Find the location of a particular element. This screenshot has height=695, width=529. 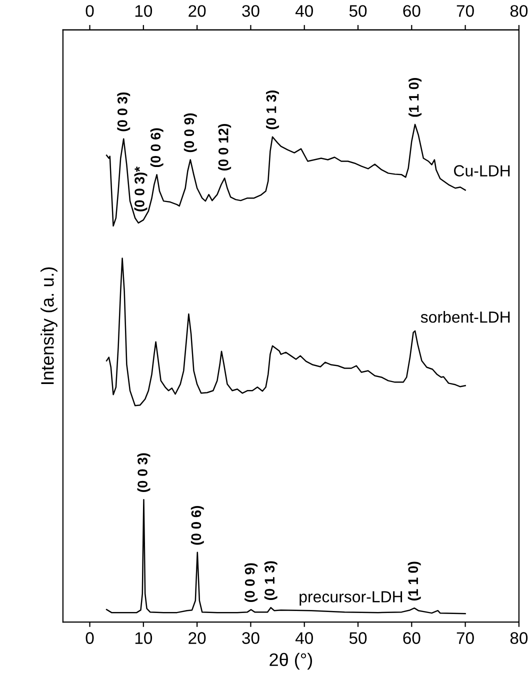

y-axis-title: Intensity (a. u.) is located at coordinates (49, 325).